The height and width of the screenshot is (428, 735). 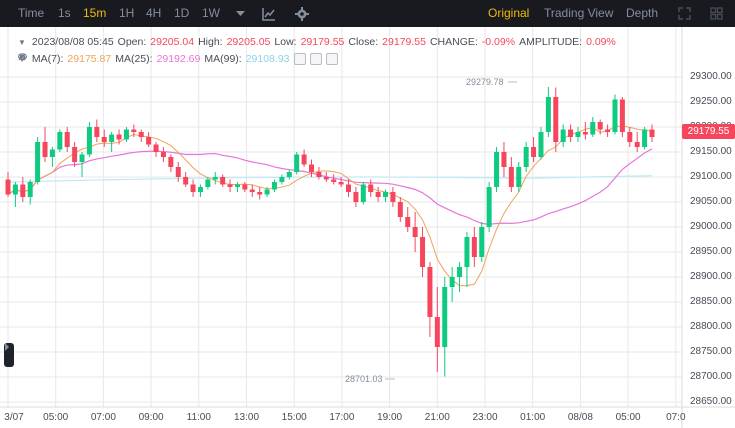 What do you see at coordinates (31, 13) in the screenshot?
I see `time-label: Time` at bounding box center [31, 13].